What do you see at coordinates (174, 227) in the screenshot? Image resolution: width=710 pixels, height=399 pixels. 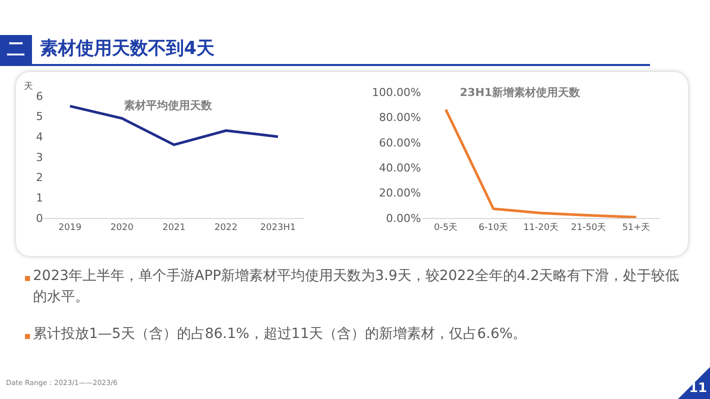 I see `x-tick-label: 2021` at bounding box center [174, 227].